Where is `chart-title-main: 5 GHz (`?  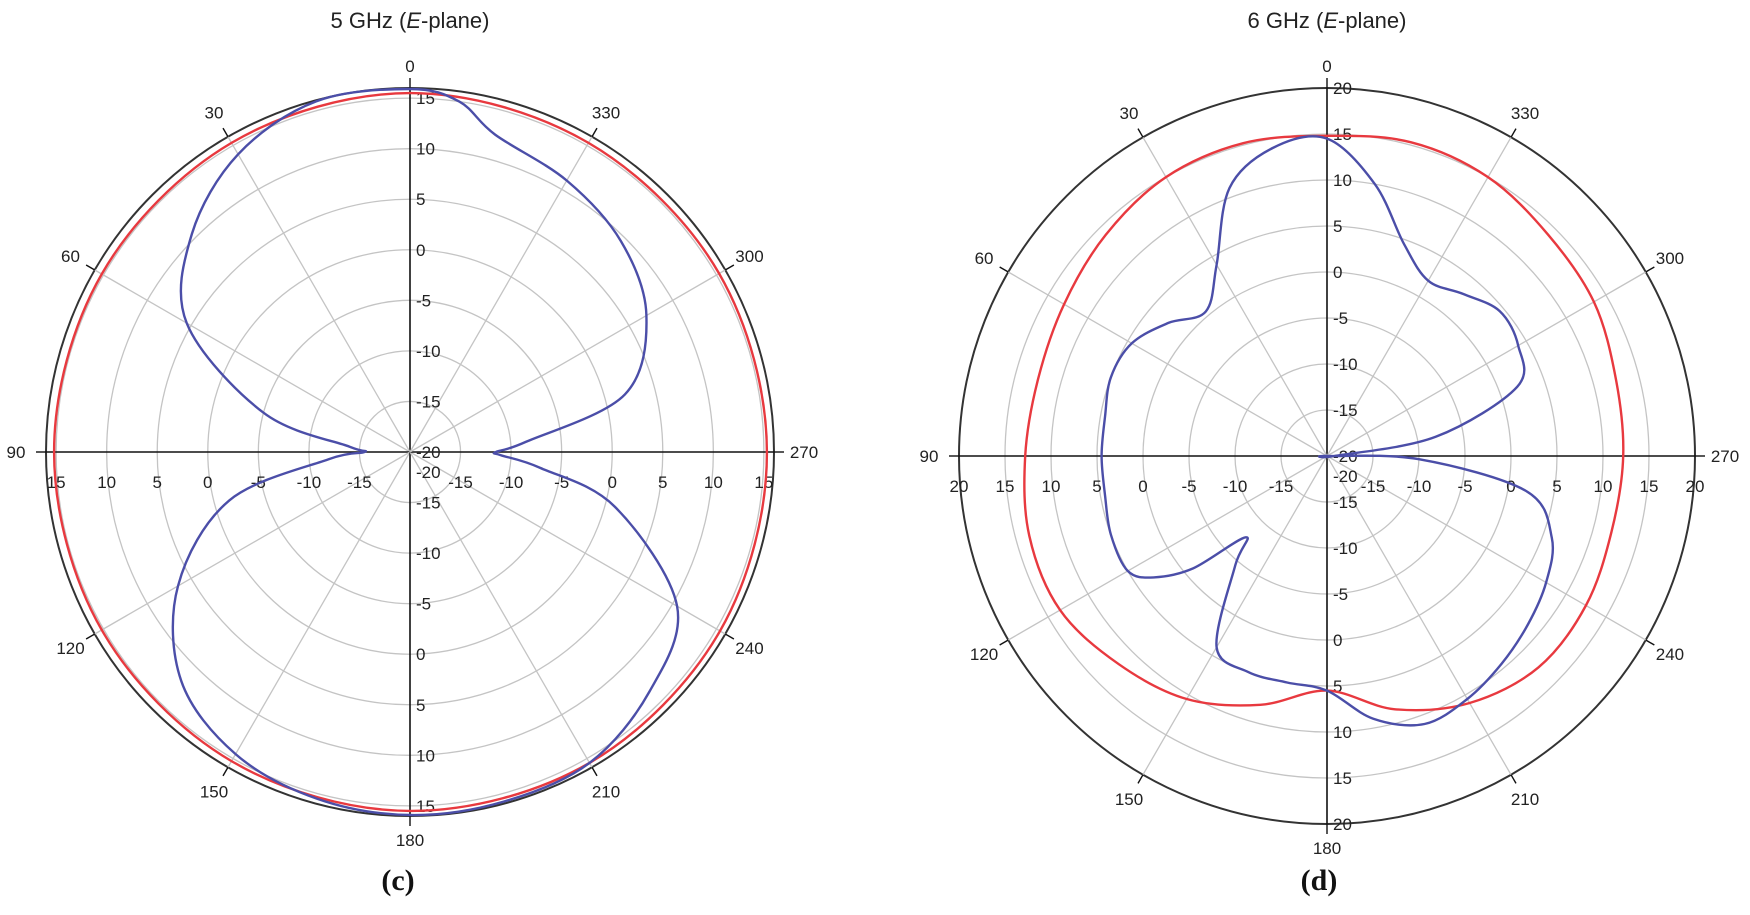
chart-title-main: 5 GHz ( is located at coordinates (369, 20).